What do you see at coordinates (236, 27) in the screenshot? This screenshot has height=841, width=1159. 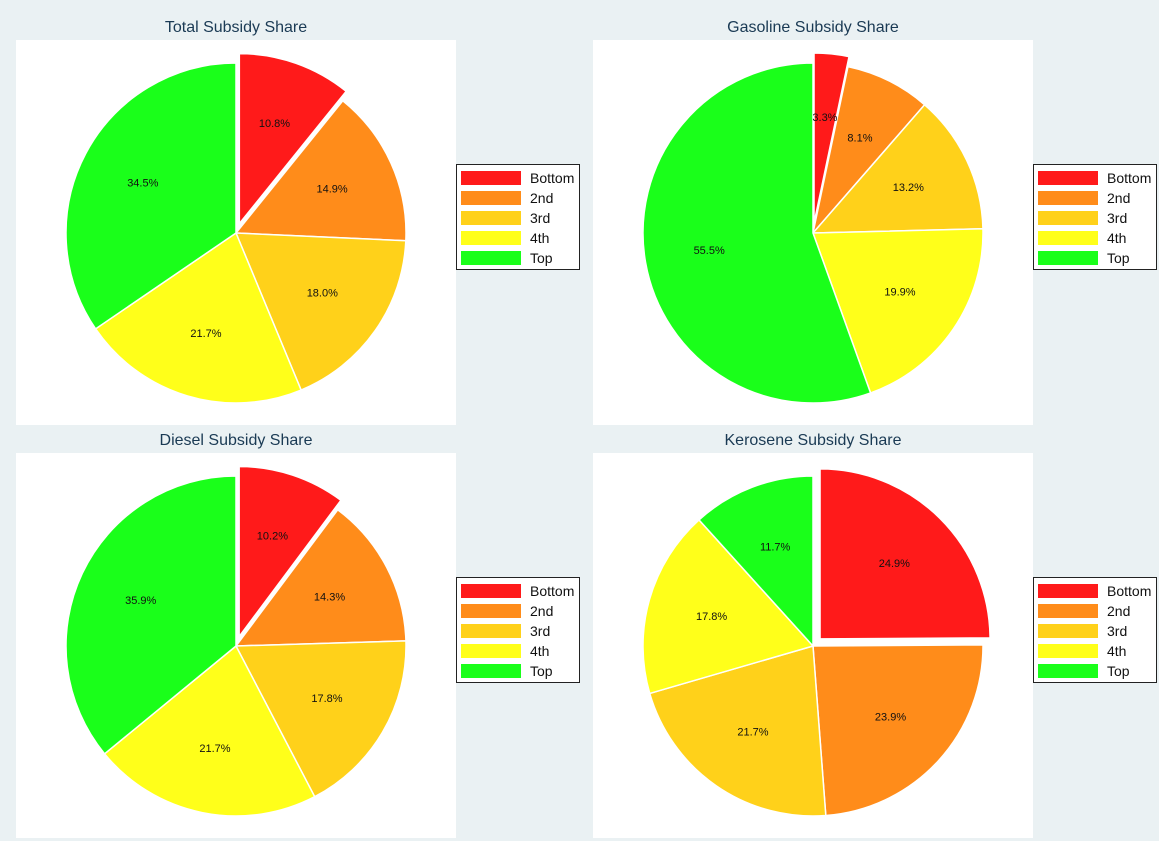 I see `chart-title: Total Subsidy Share` at bounding box center [236, 27].